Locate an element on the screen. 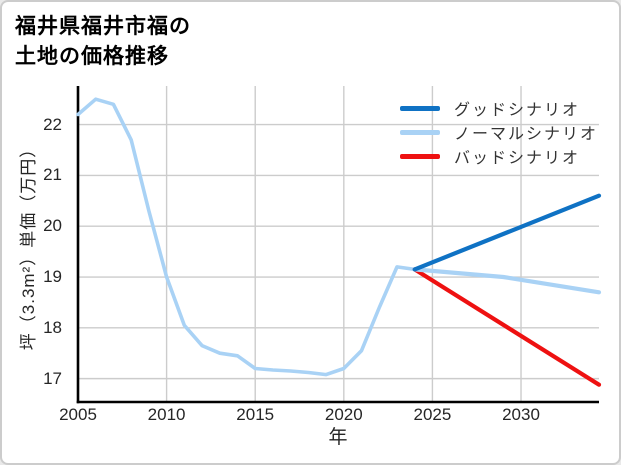  x-axis-label: 年 is located at coordinates (338, 437).